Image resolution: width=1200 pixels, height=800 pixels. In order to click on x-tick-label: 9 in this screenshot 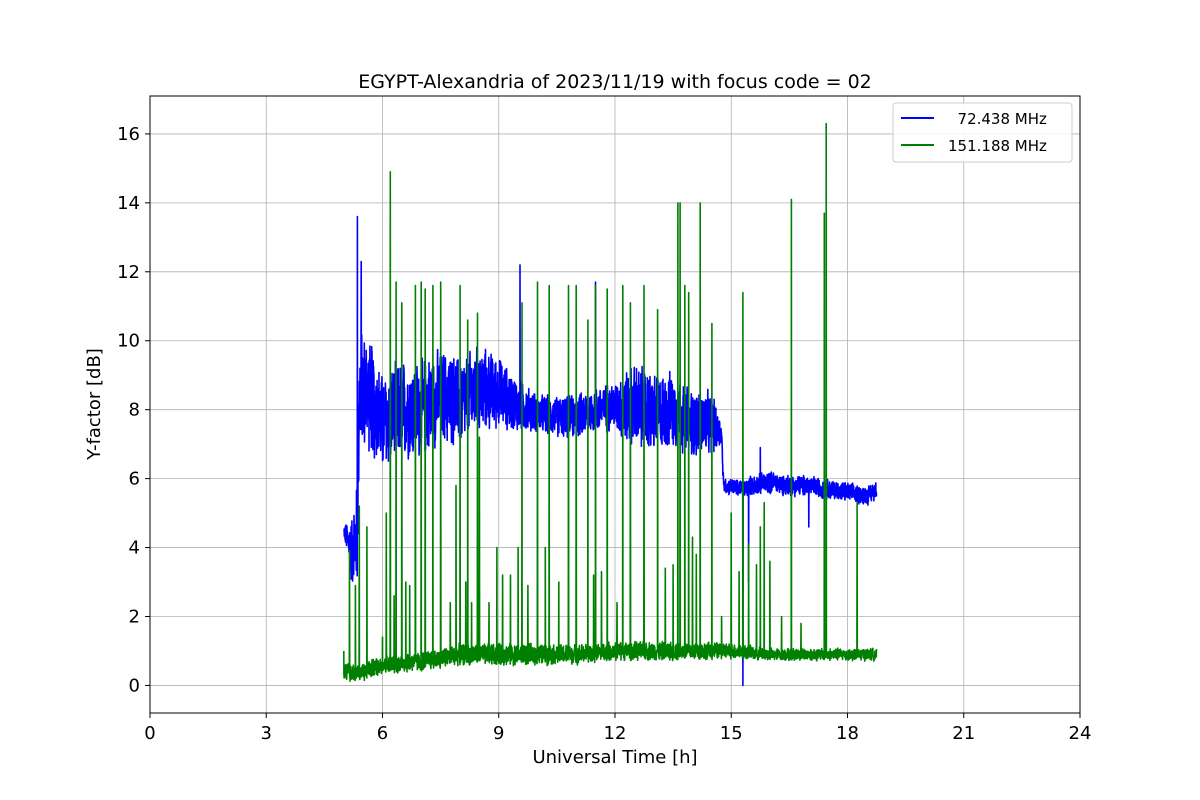, I will do `click(498, 733)`.